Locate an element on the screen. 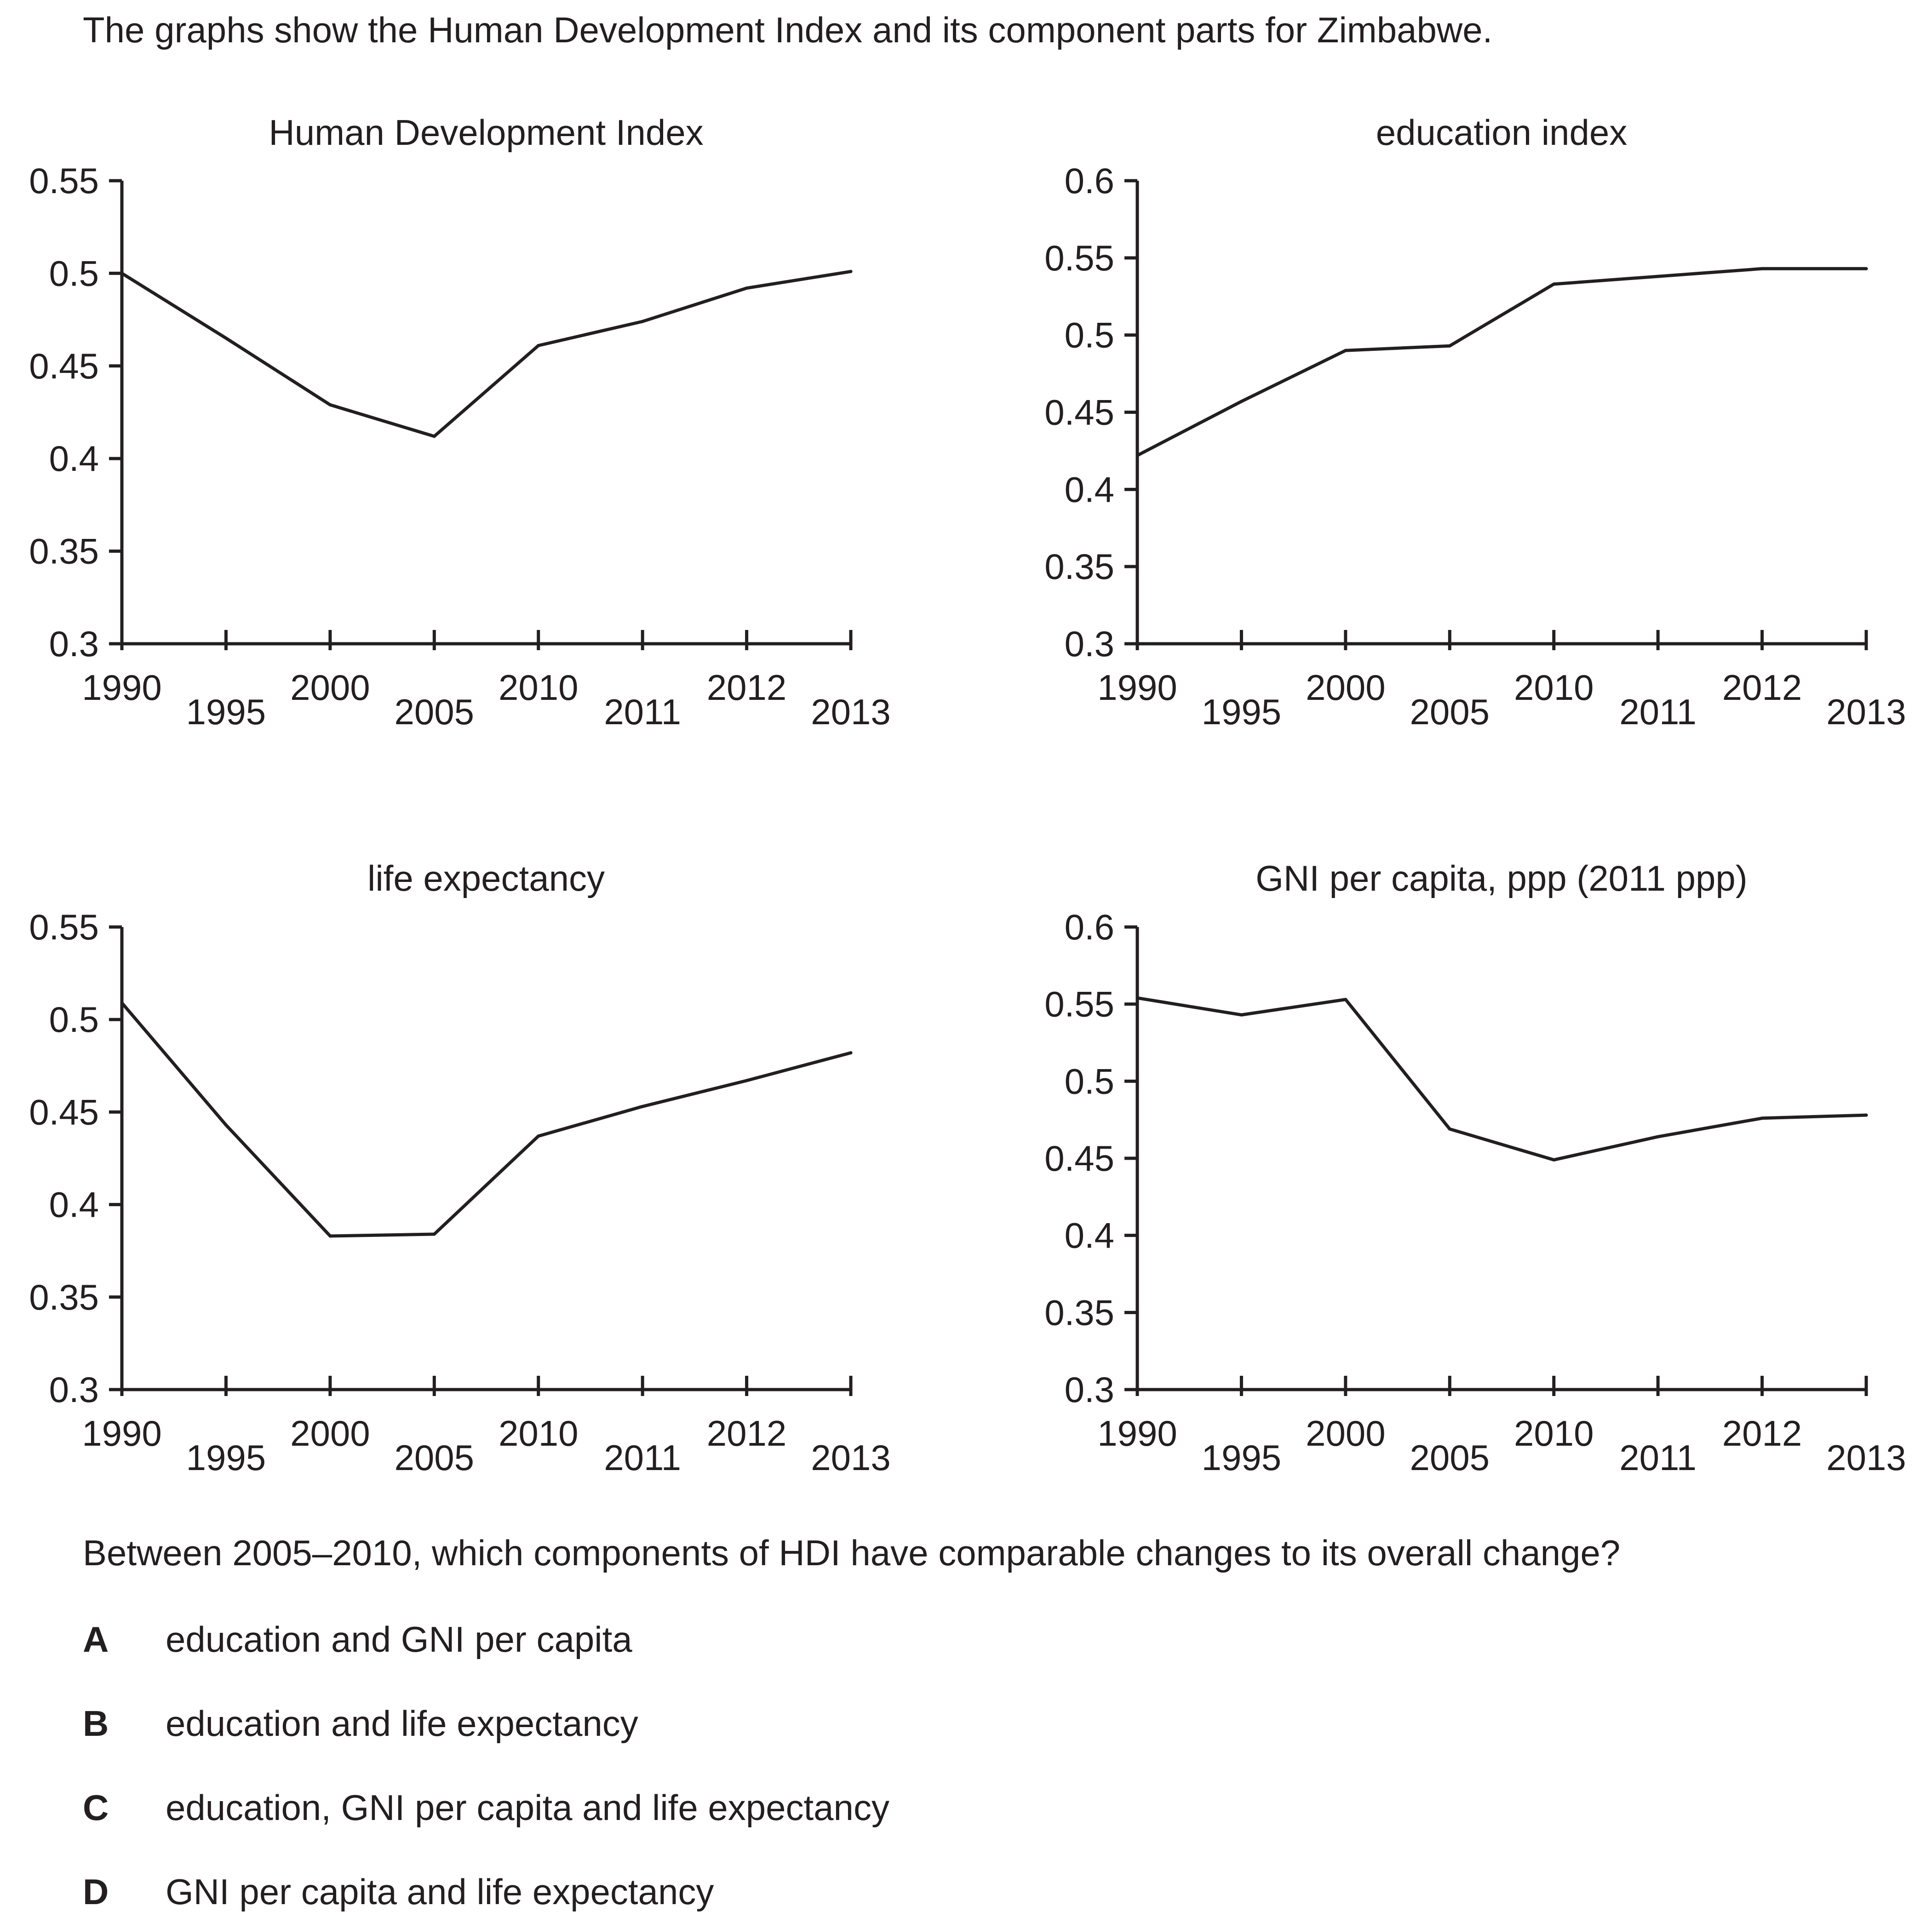 The height and width of the screenshot is (1917, 1932). chart-2-y-tick-label: 0.4 is located at coordinates (1090, 489).